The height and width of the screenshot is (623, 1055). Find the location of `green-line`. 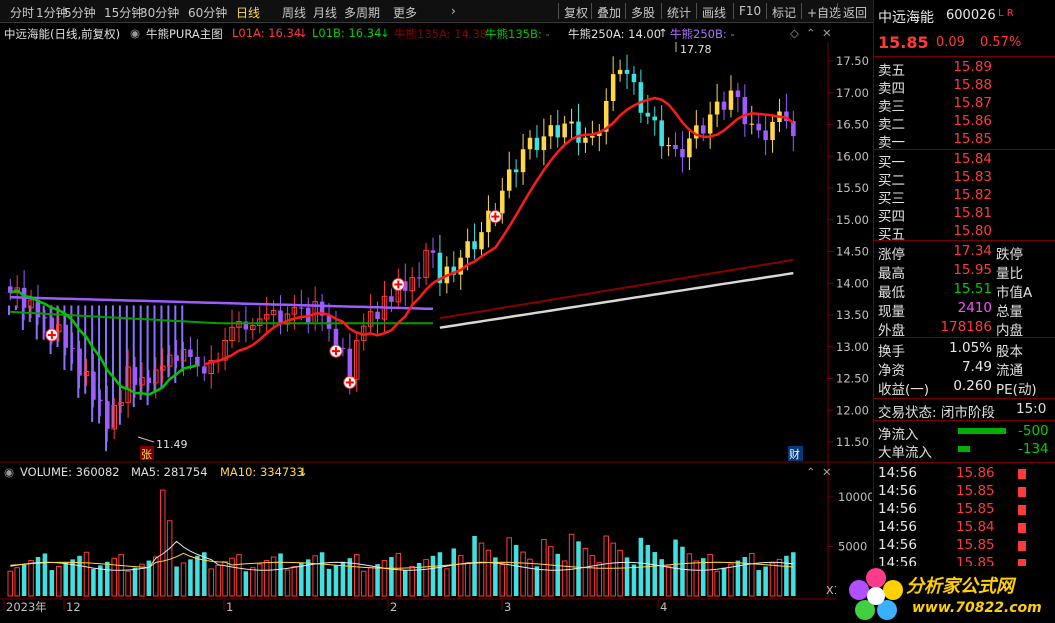

green-line is located at coordinates (103, 342).